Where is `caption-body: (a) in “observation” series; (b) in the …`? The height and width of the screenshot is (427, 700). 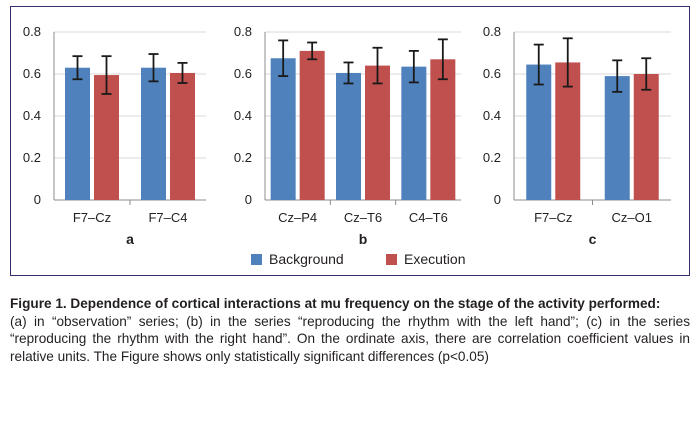 caption-body: (a) in “observation” series; (b) in the … is located at coordinates (350, 338).